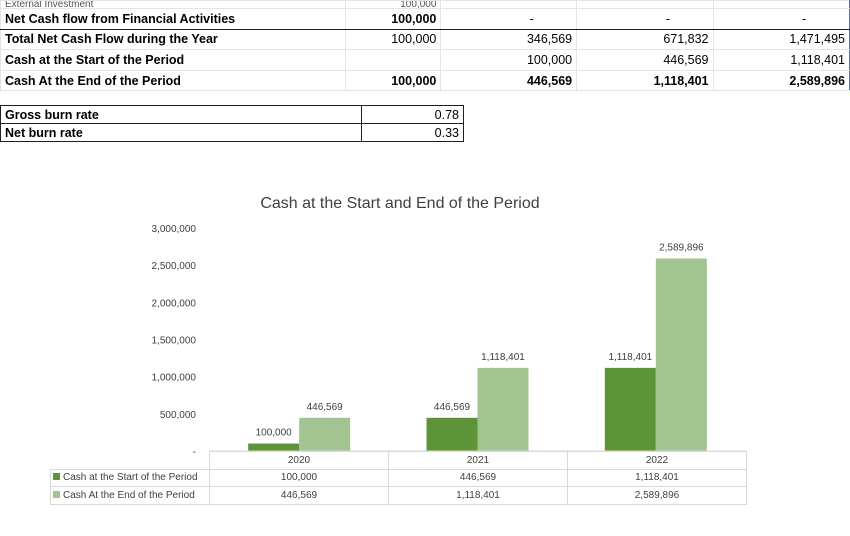  I want to click on legend-entry-start: Cash at the Start of the Period, so click(130, 477).